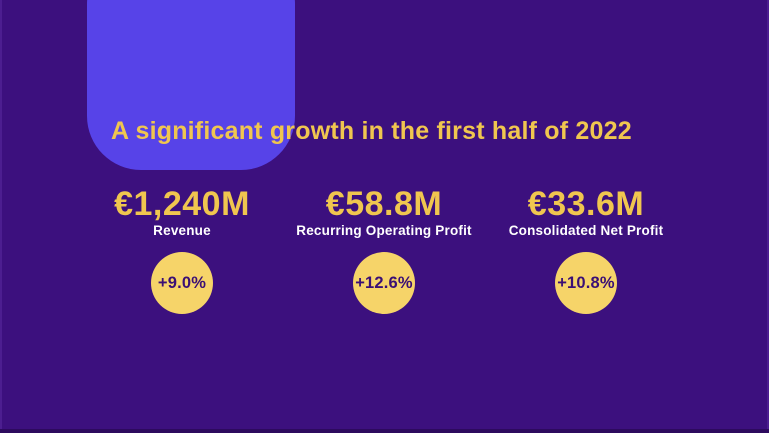 This screenshot has height=433, width=769. Describe the element at coordinates (182, 230) in the screenshot. I see `metric-label: Revenue` at that location.